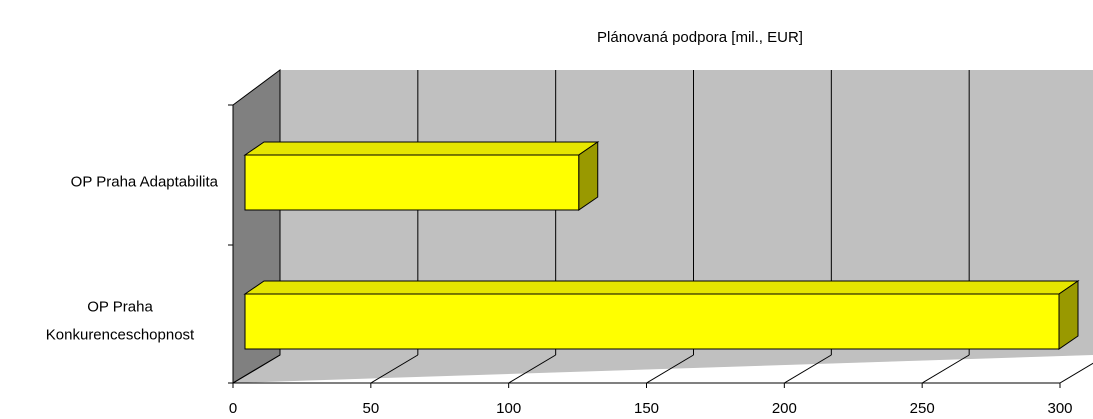 The image size is (1093, 419). I want to click on y-tick-label: OP Praha Konkurenceschopnost, so click(120, 320).